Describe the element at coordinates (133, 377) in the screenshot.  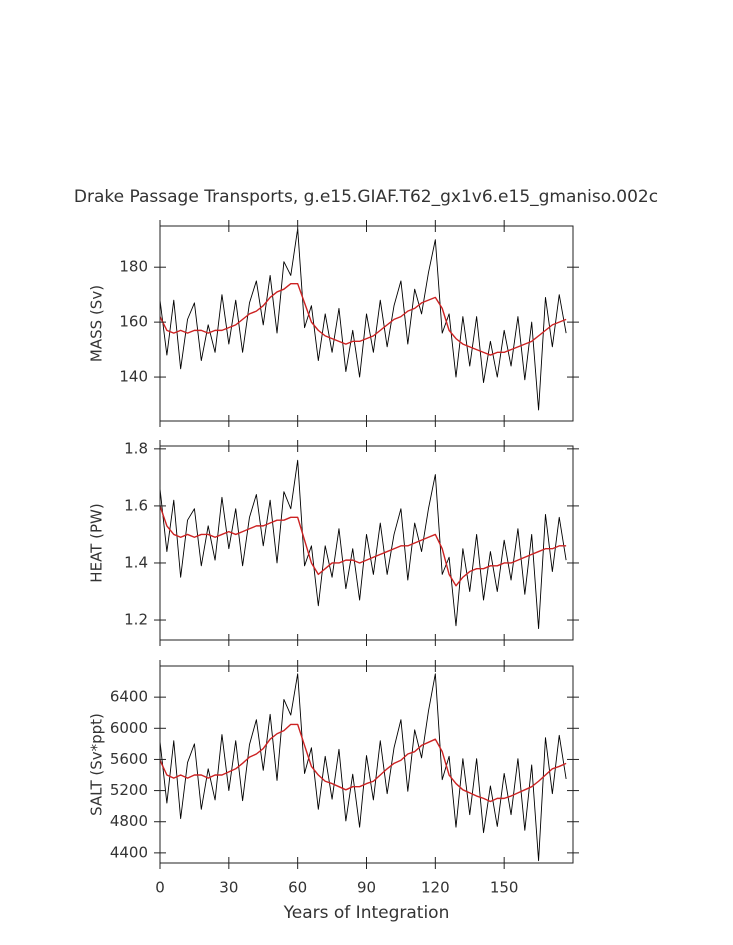
I see `y-tick-label: 140` at that location.